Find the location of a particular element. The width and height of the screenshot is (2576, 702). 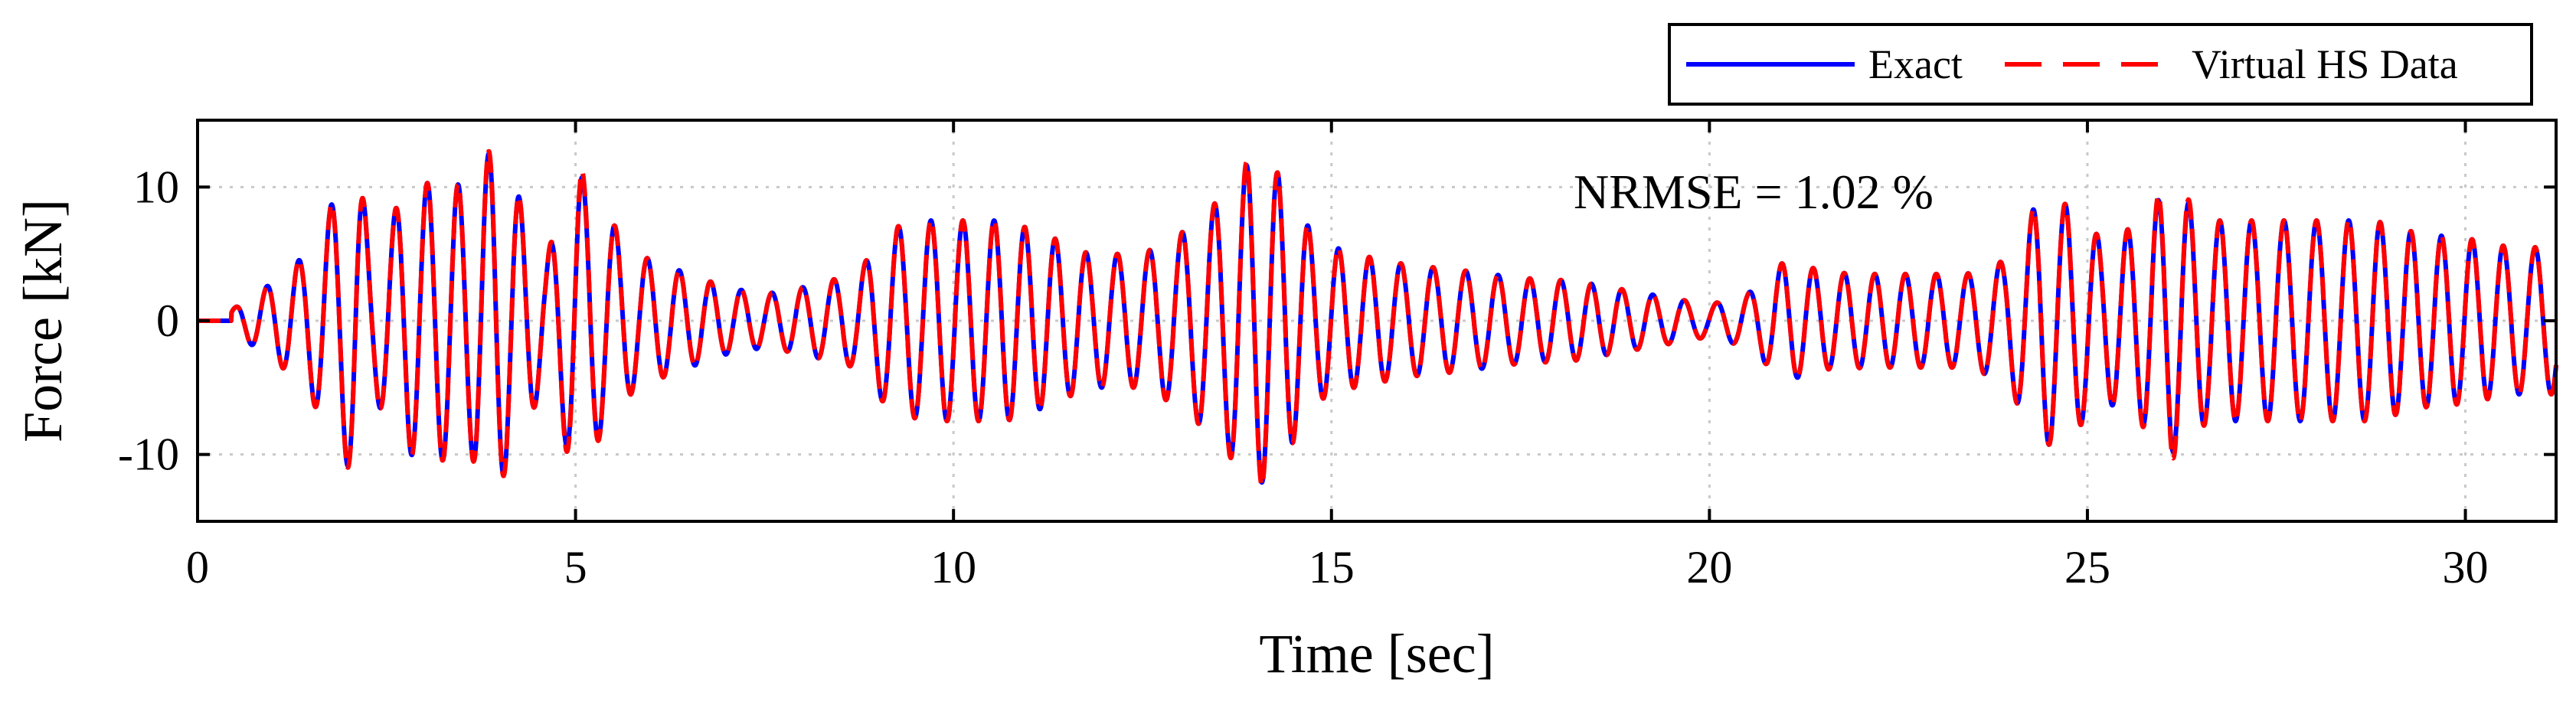

x-tick-label: 20 is located at coordinates (1709, 568).